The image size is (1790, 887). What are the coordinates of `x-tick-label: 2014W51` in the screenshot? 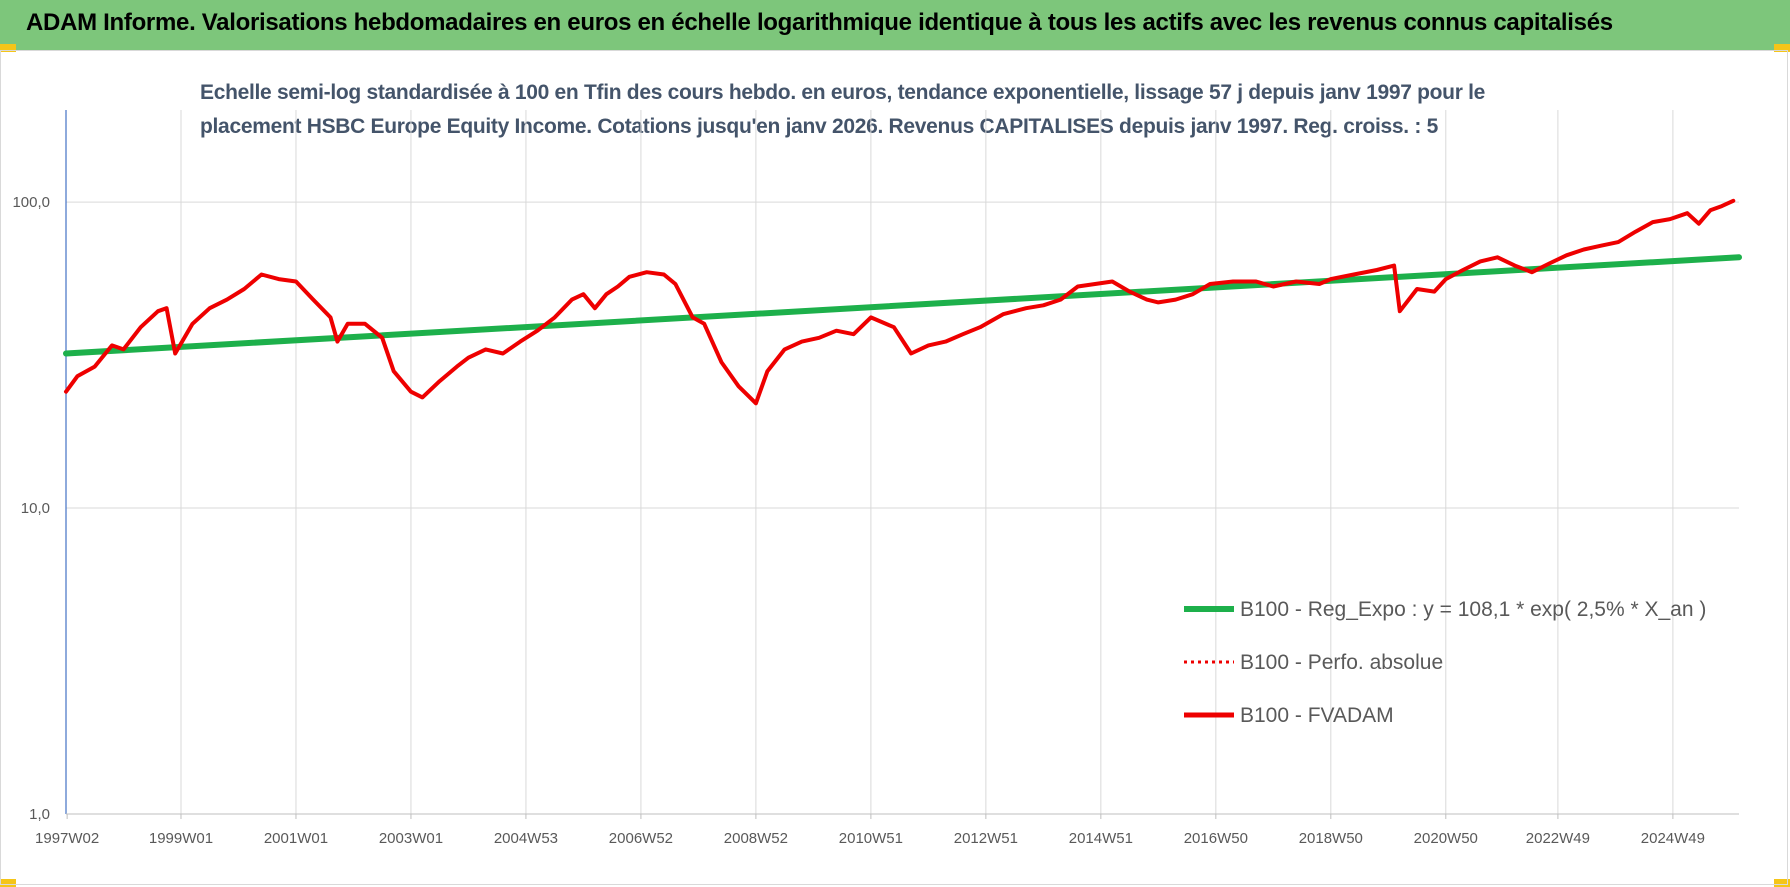 It's located at (1101, 838).